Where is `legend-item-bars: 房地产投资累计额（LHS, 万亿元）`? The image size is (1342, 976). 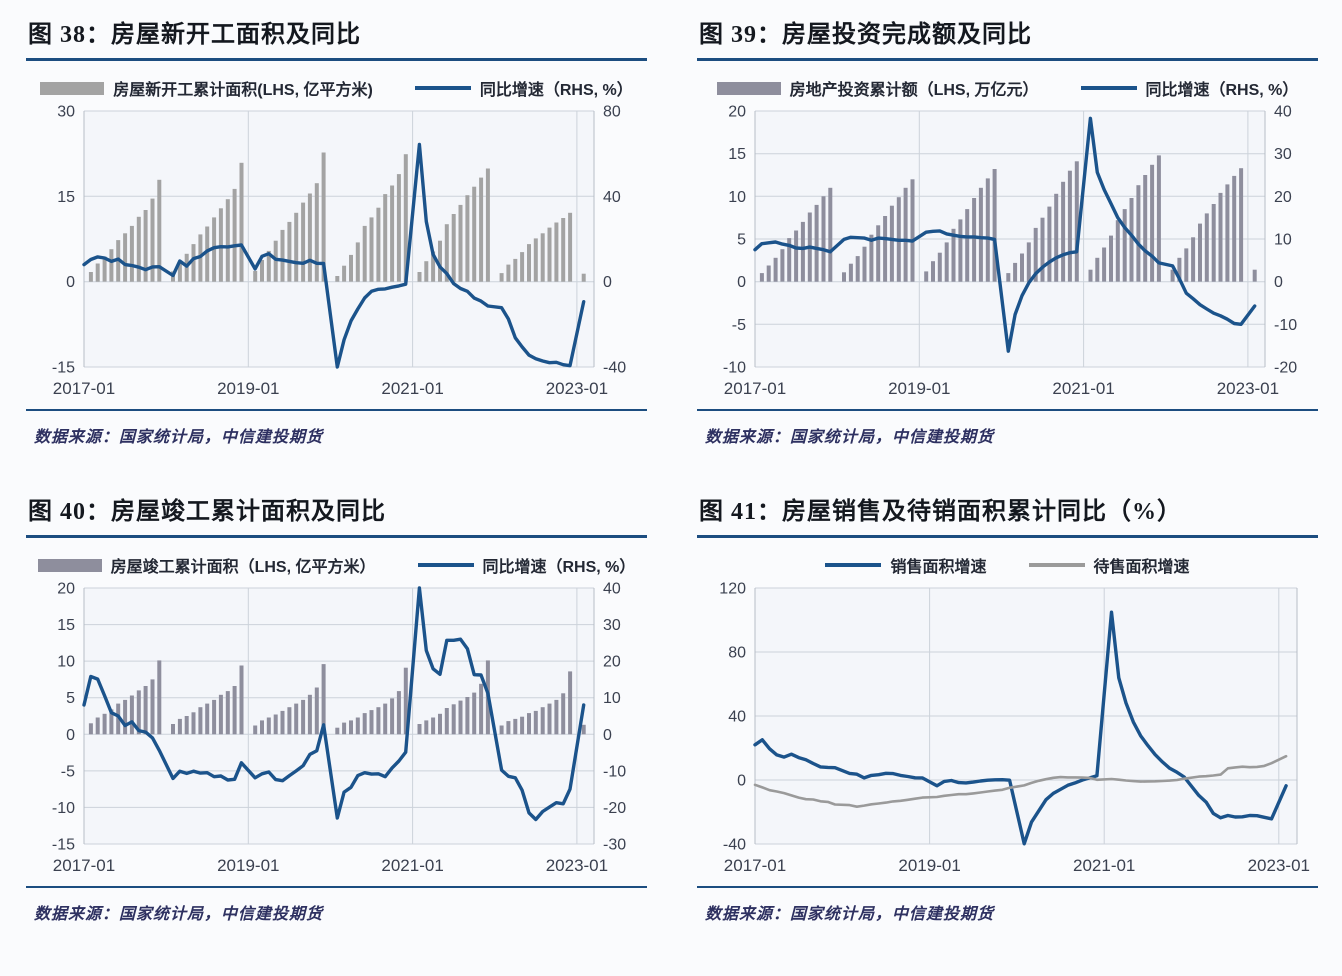
legend-item-bars: 房地产投资累计额（LHS, 万亿元） is located at coordinates (877, 88).